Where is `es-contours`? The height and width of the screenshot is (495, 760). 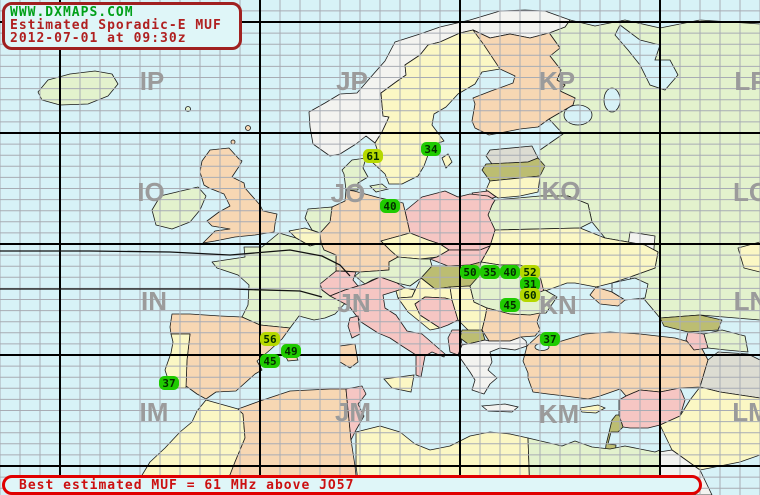
es-contours is located at coordinates (175, 273).